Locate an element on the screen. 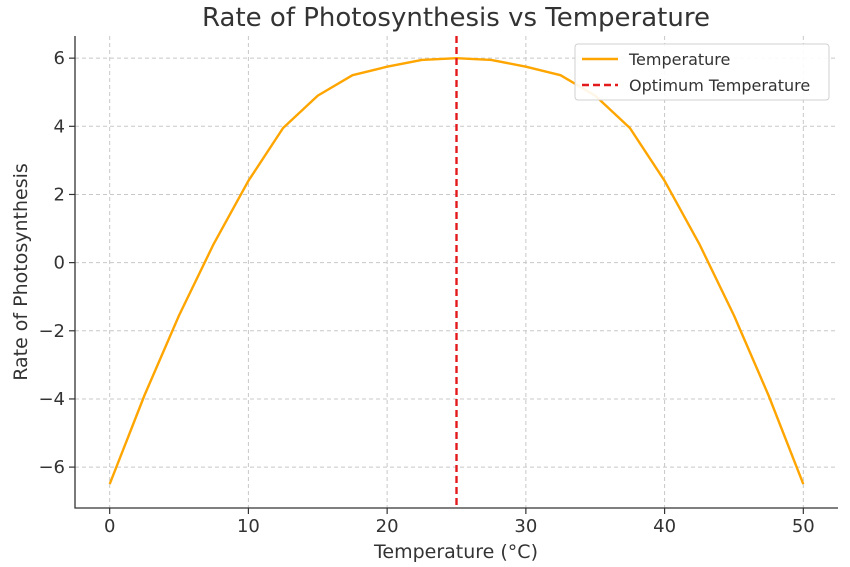 The image size is (850, 567). y-tick-label: 6 is located at coordinates (59, 58).